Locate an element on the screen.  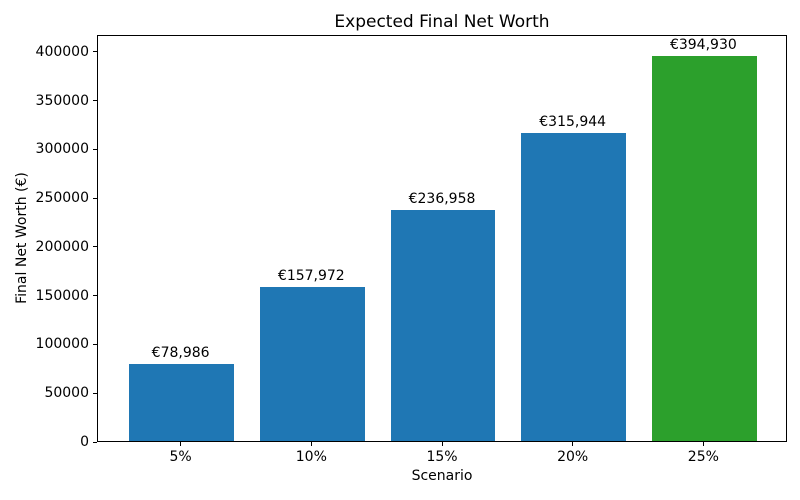
y-tick-label: 0 is located at coordinates (84, 442).